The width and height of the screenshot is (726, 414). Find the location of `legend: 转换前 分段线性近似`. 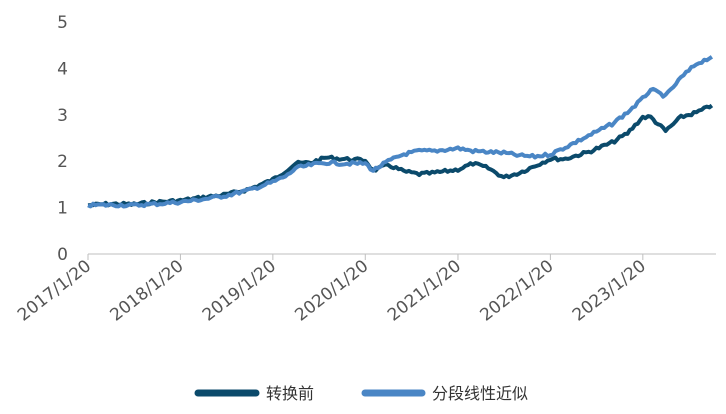

legend: 转换前 分段线性近似 is located at coordinates (361, 393).